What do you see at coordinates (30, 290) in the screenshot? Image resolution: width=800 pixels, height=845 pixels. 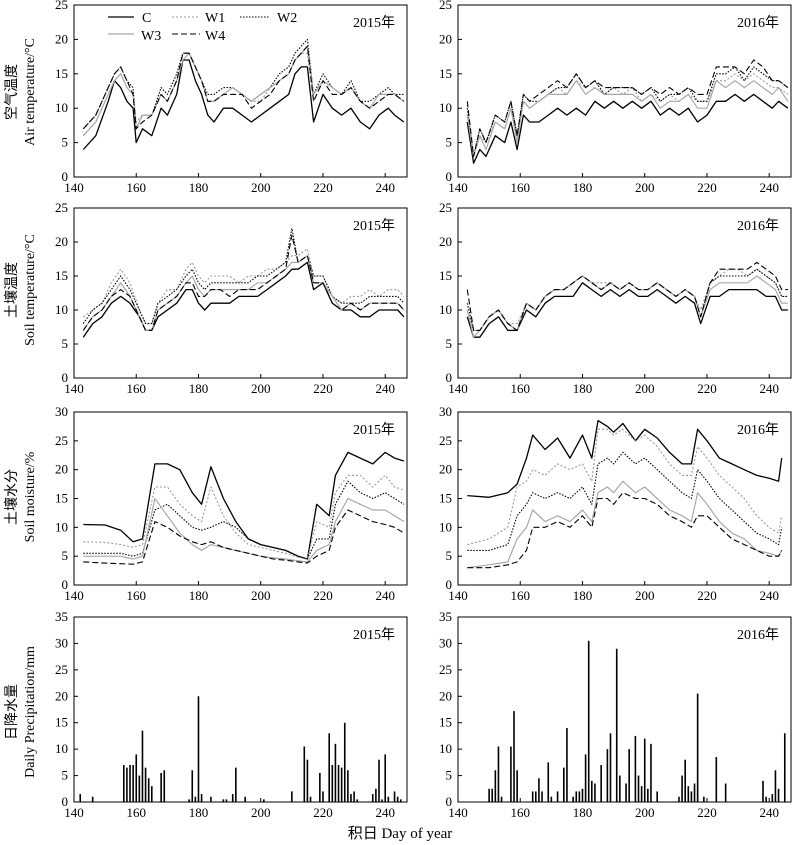 I see `row-label-en-soil-temp: Soil temperature/°C` at bounding box center [30, 290].